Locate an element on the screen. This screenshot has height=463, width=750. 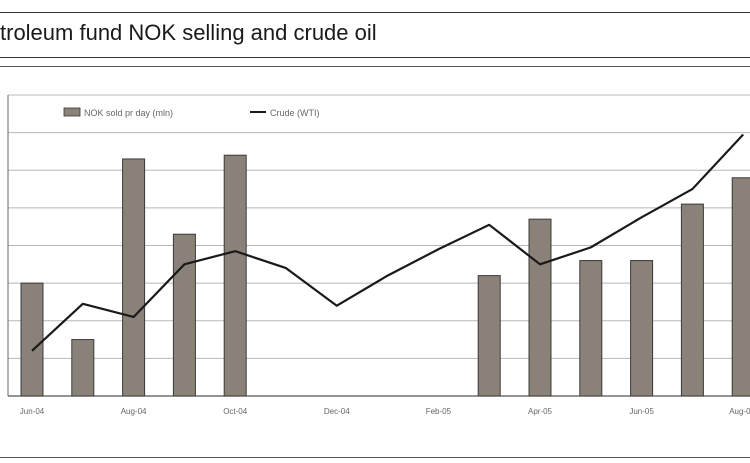
x-tick-label: Aug-0 is located at coordinates (739, 411).